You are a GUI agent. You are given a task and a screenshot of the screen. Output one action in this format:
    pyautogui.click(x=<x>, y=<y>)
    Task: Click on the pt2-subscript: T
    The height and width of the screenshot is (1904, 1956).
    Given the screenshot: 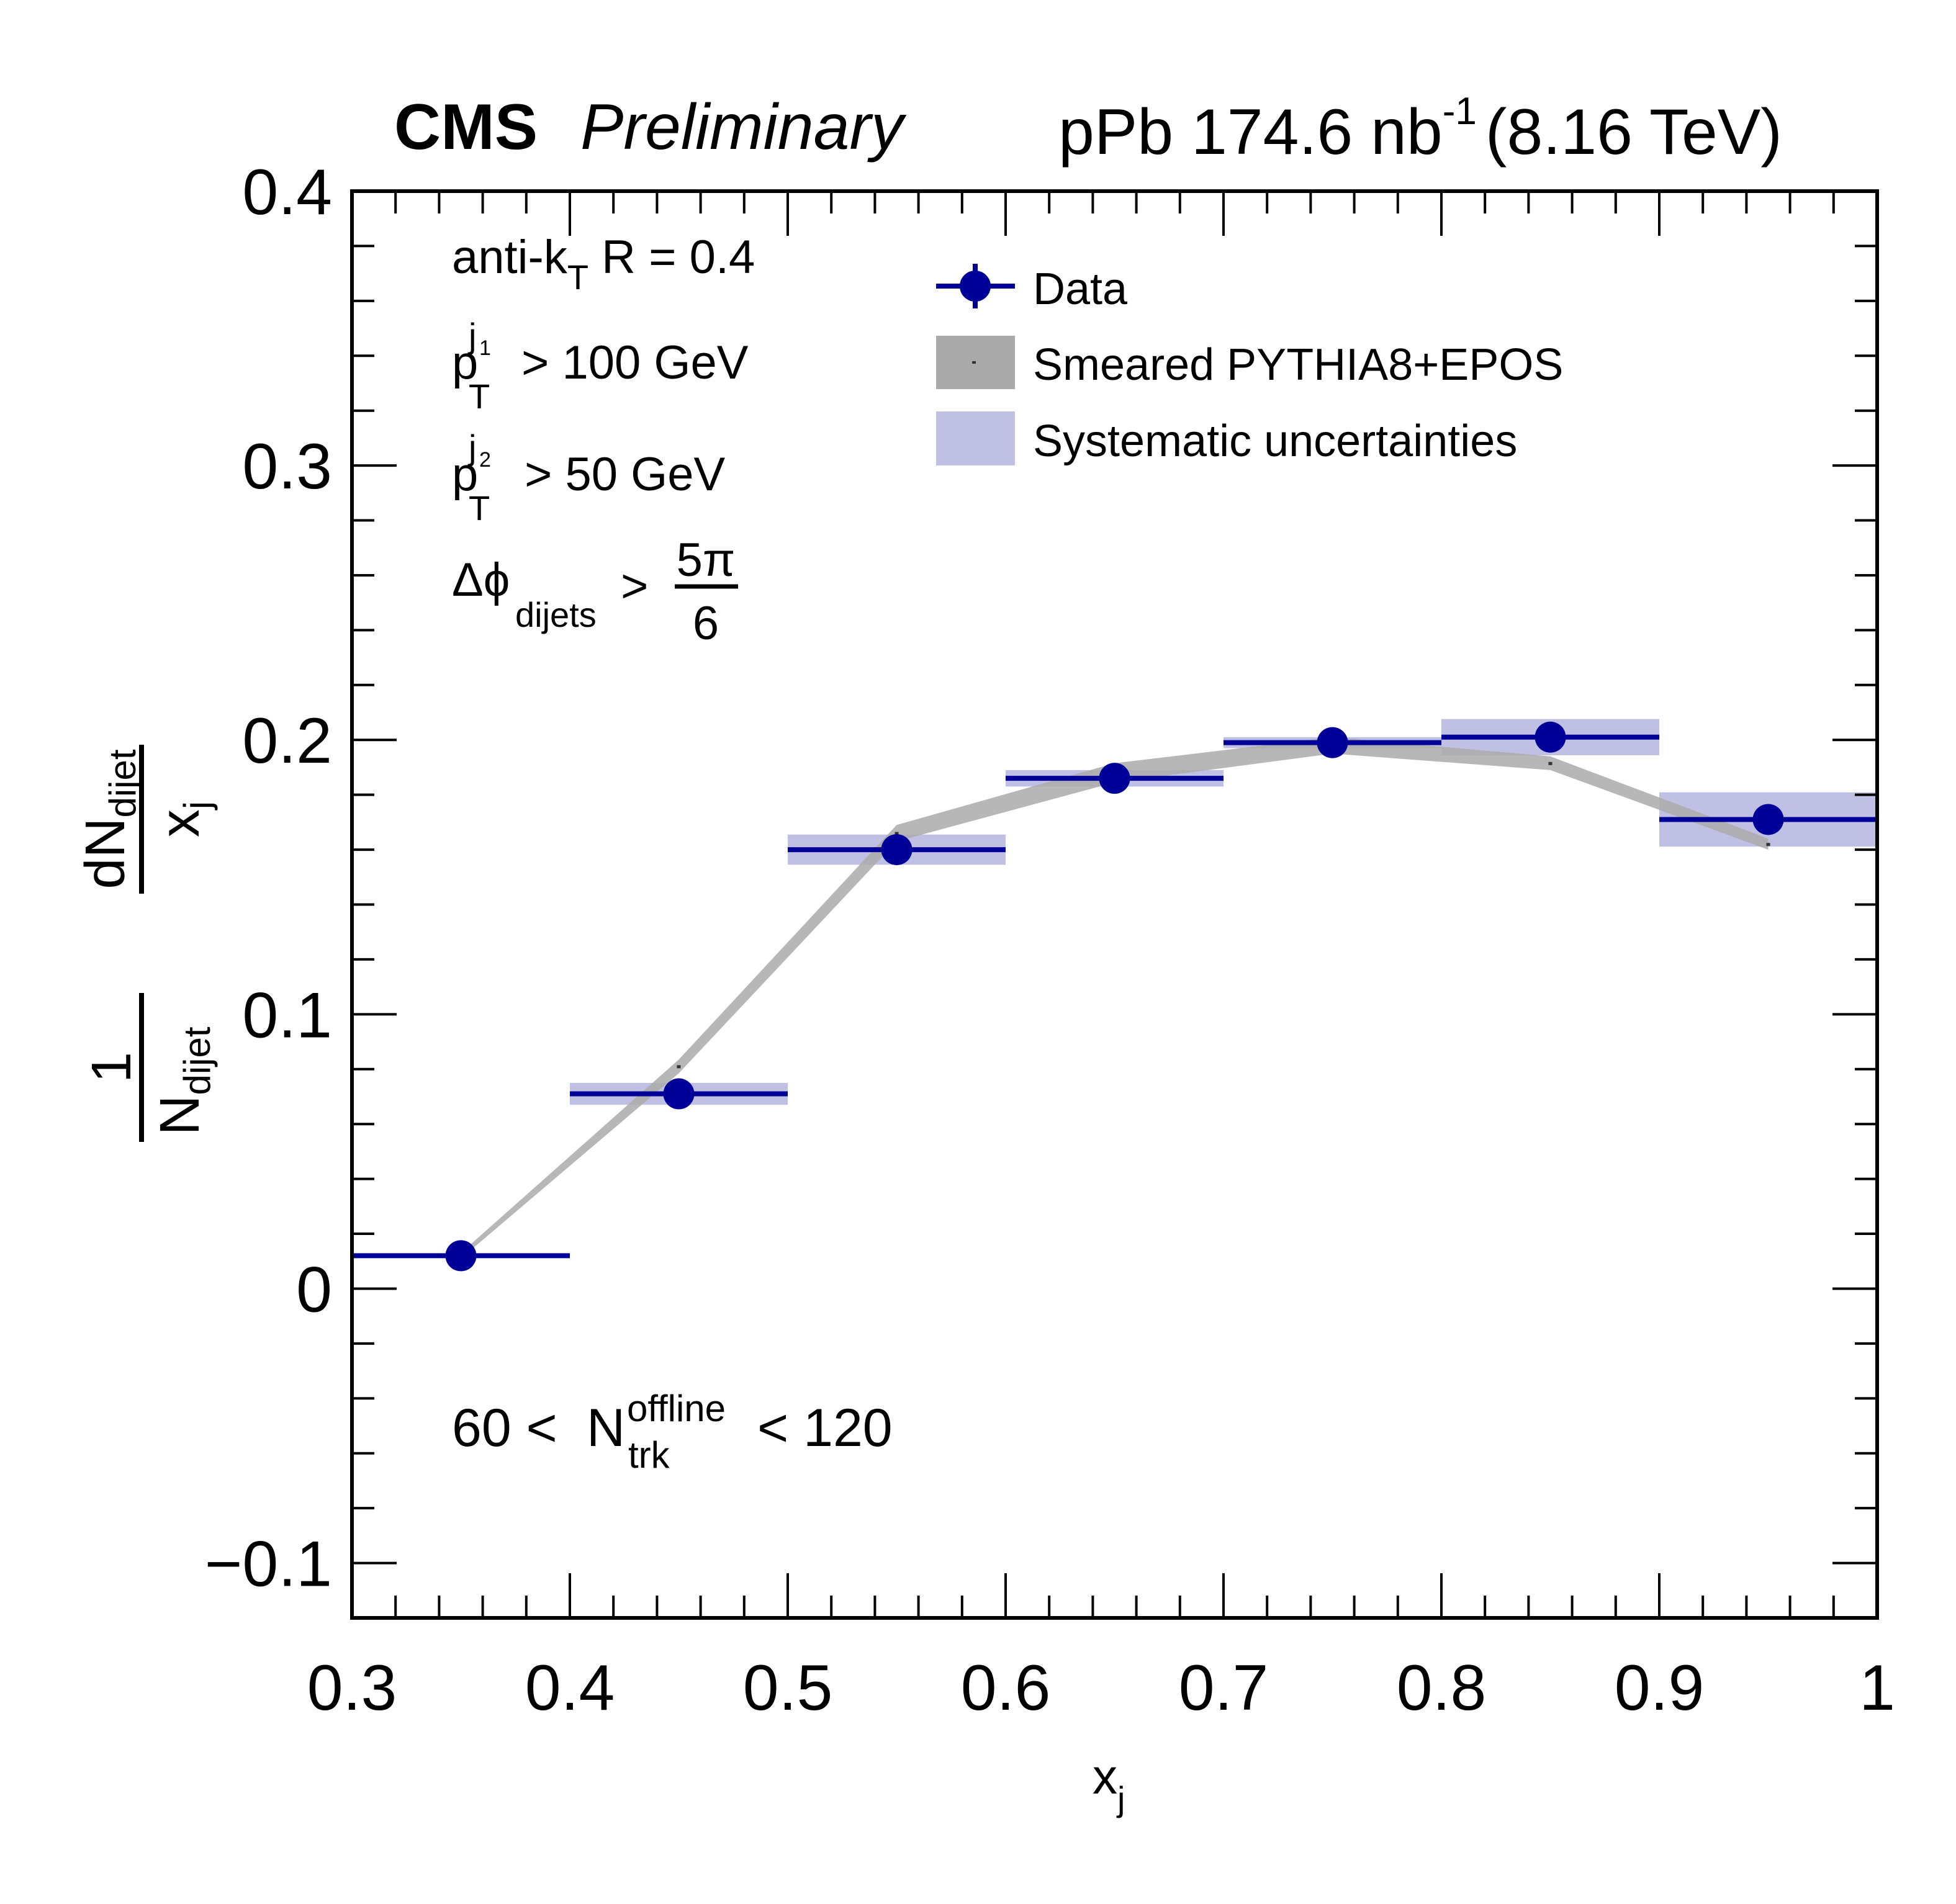 What is the action you would take?
    pyautogui.click(x=479, y=508)
    